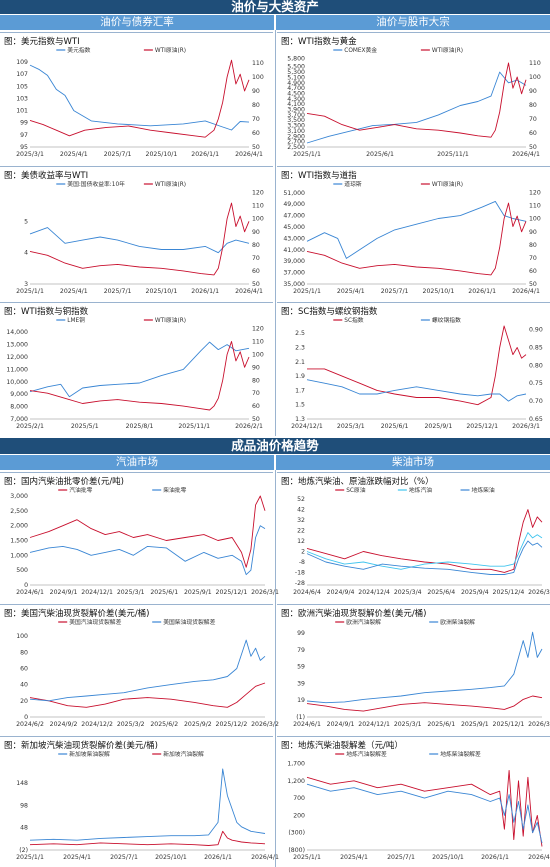 Image resolution: width=550 pixels, height=867 pixels. What do you see at coordinates (96, 184) in the screenshot?
I see `legend-label: 美国:国债收益率:10年` at bounding box center [96, 184].